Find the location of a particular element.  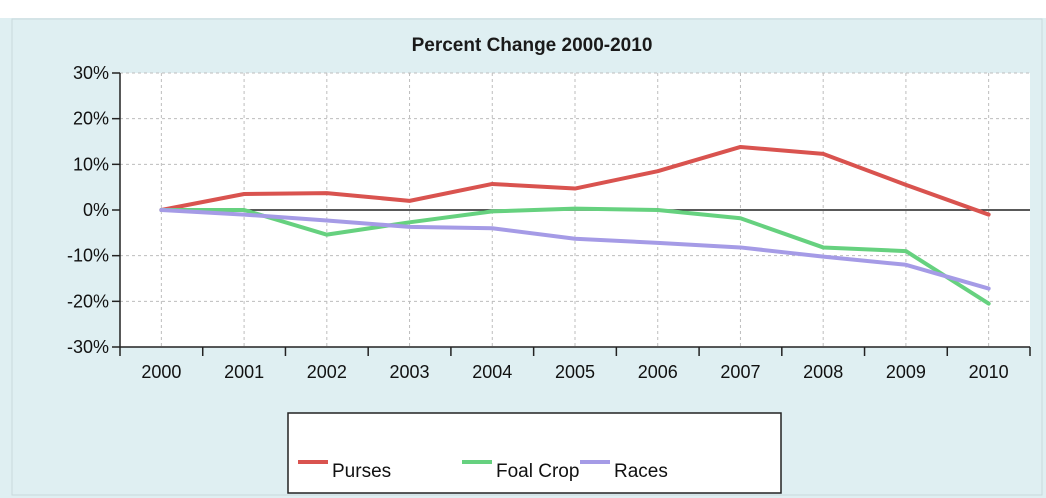

x-tick-label: 2002 is located at coordinates (327, 372).